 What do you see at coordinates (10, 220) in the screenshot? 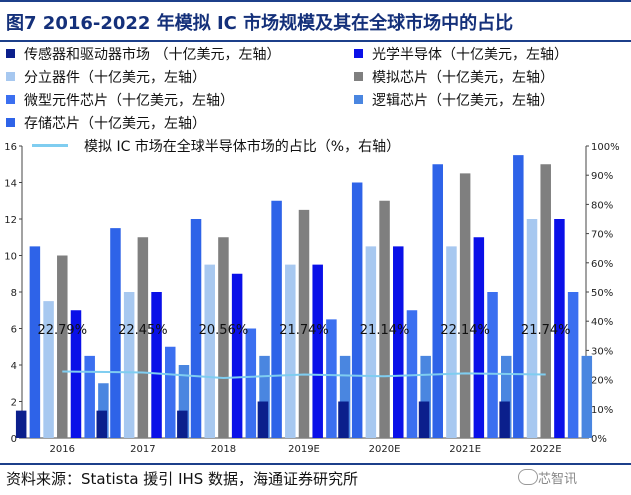
I see `y-tick-label-left: 12` at bounding box center [10, 220].